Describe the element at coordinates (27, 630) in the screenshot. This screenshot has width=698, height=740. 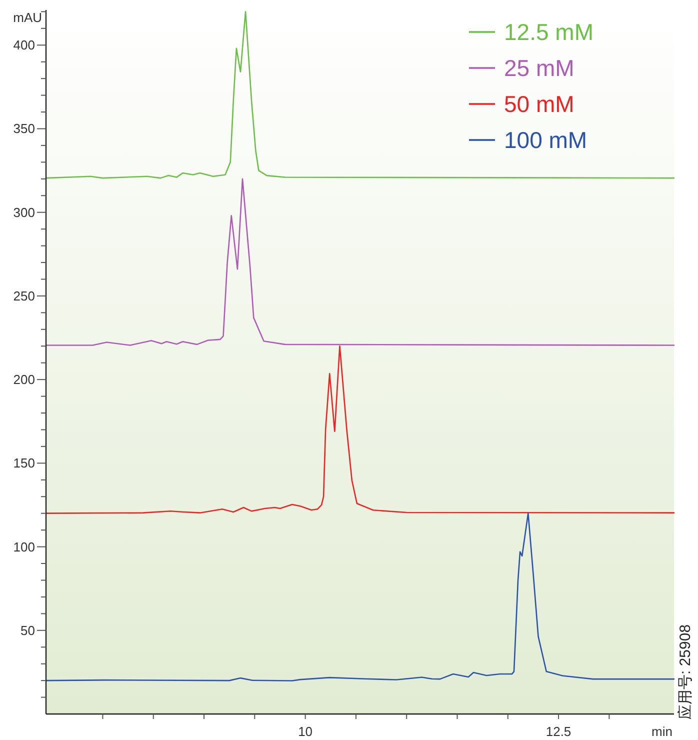
I see `y-tick-label: 50` at that location.